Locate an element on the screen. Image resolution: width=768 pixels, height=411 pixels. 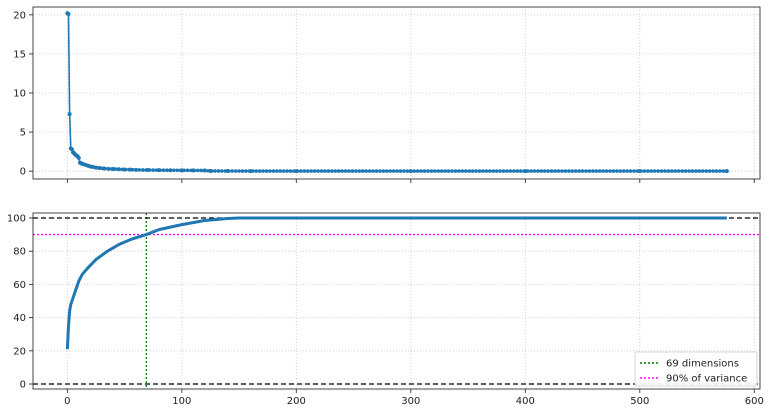
y-tick-label: 5 is located at coordinates (23, 133).